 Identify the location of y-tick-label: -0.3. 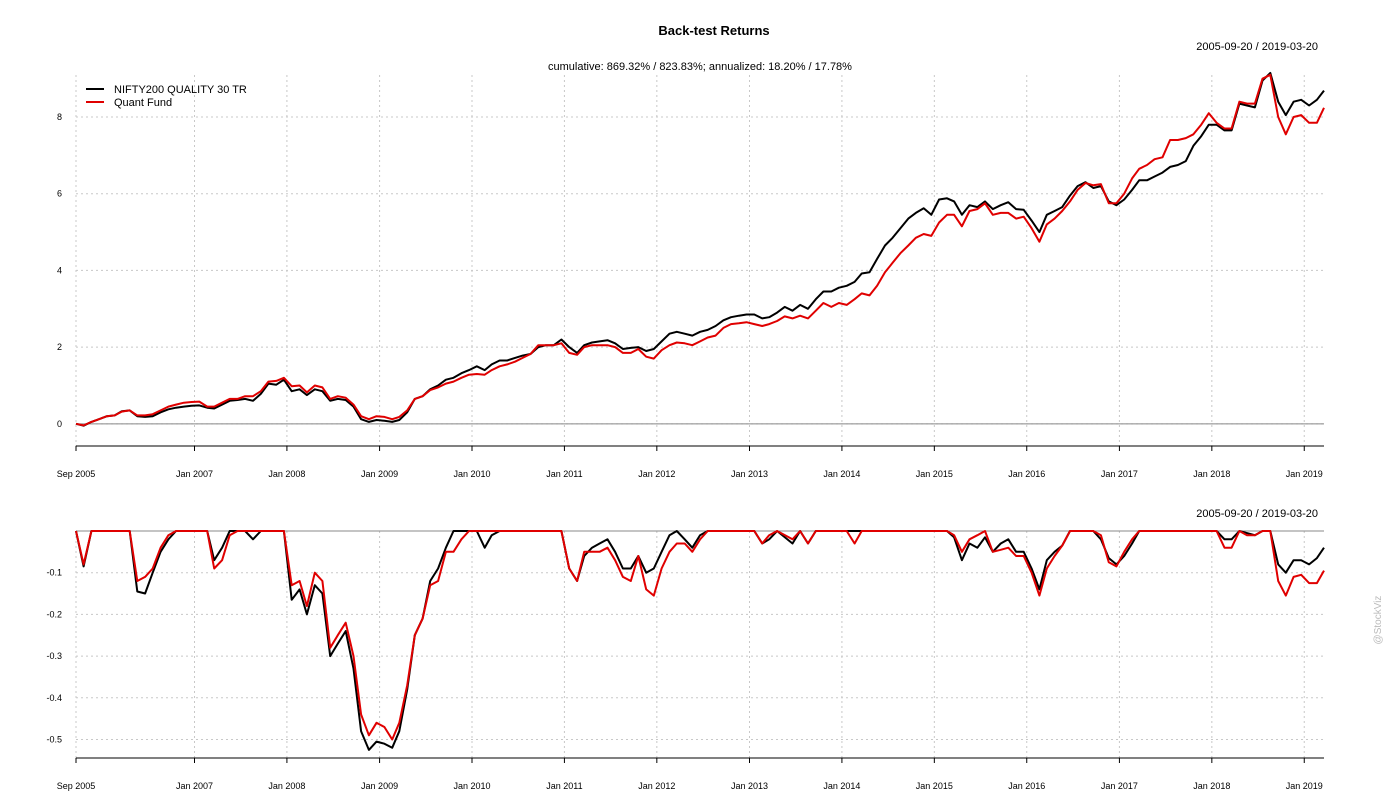
(54, 656).